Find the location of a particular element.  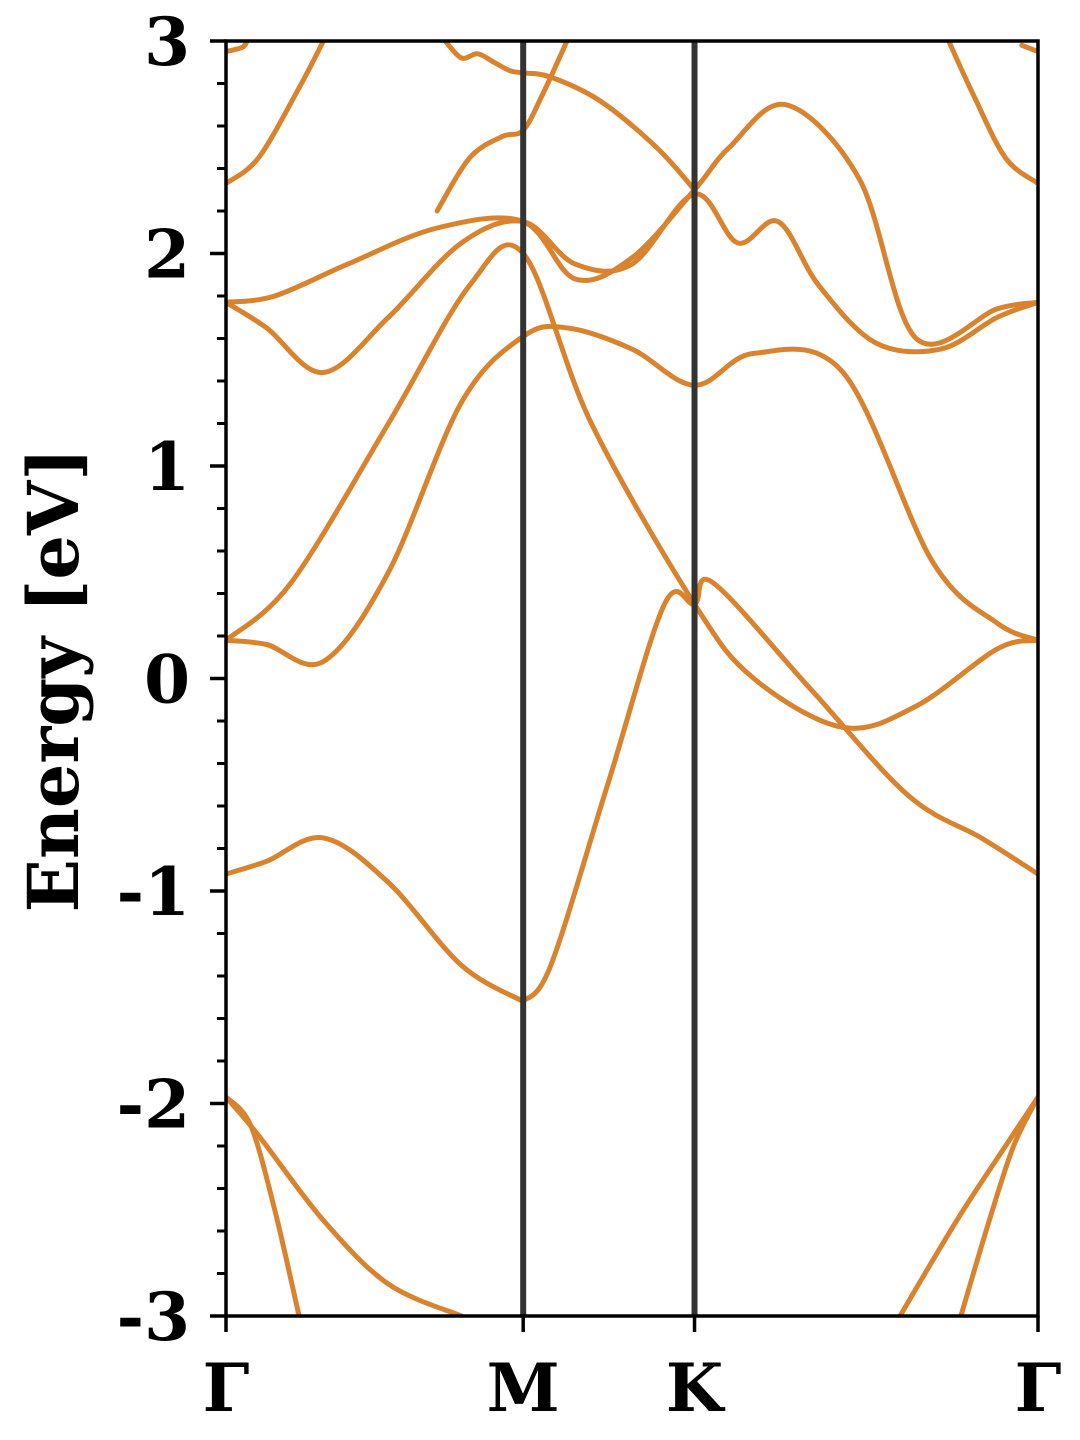

y-axis-ticks: -3 -2 -1 0 1 2 3 is located at coordinates (171, 679).